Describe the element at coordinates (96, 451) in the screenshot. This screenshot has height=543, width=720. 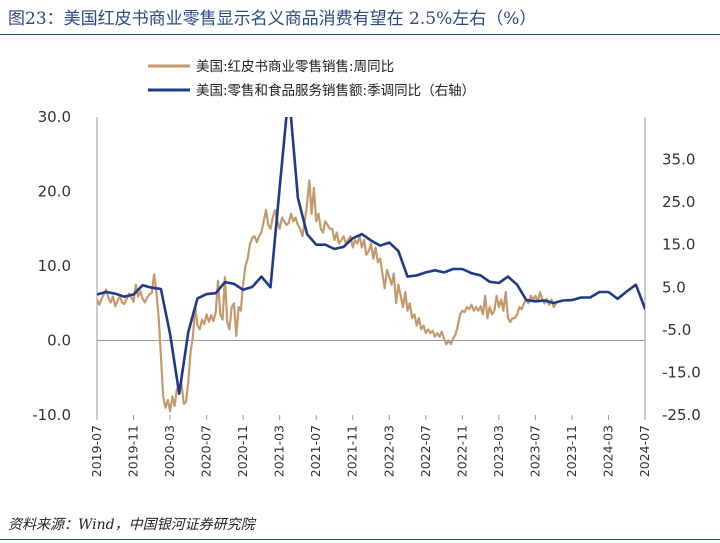
I see `x-tick-label: 2019-07` at that location.